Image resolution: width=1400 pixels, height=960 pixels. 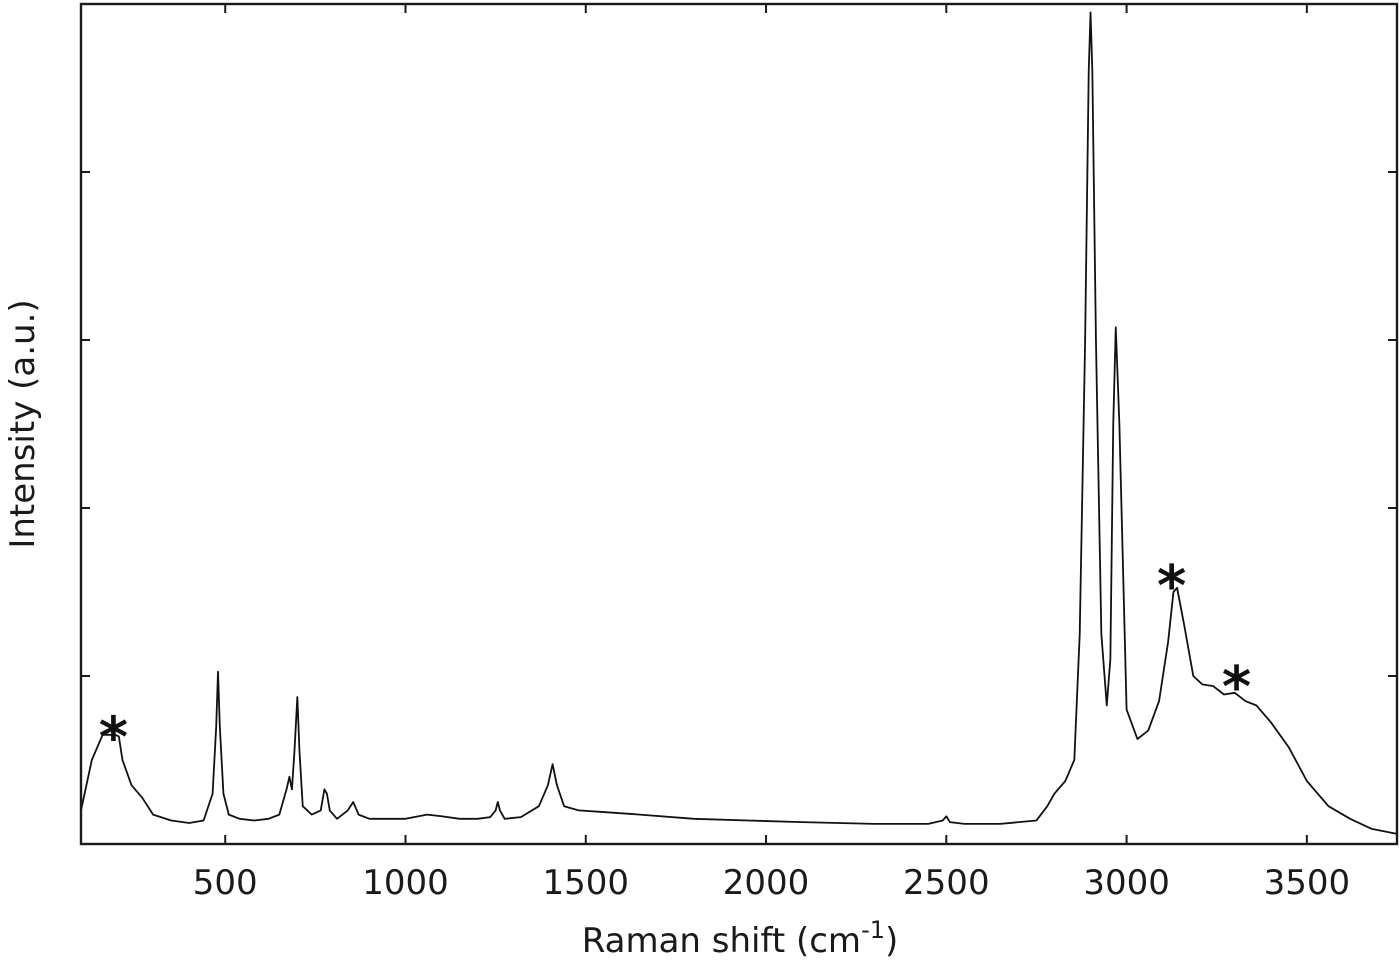 What do you see at coordinates (405, 883) in the screenshot?
I see `x-tick-label-1000: 1000` at bounding box center [405, 883].